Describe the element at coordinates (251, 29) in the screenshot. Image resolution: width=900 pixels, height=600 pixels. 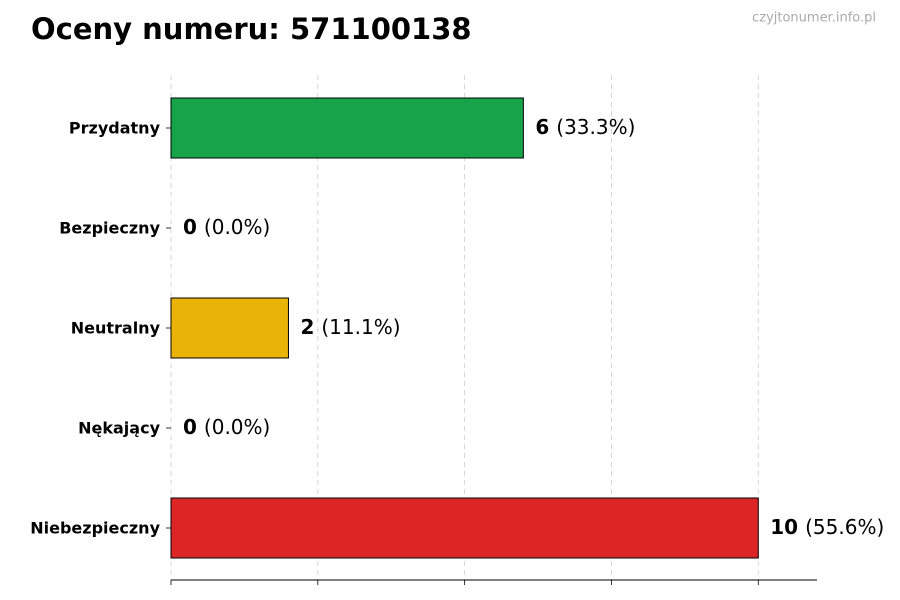
I see `chart-title: Oceny numeru: 571100138` at that location.